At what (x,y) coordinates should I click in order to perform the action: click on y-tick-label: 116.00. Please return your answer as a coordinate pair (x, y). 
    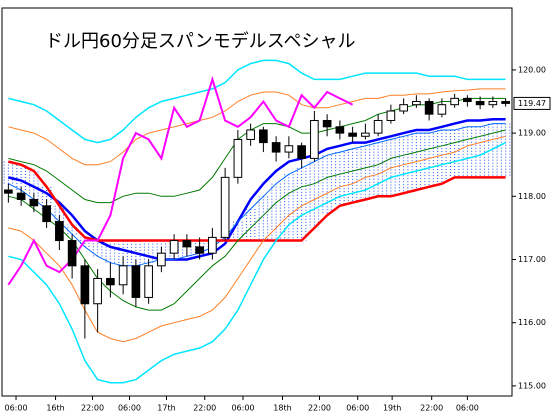
    Looking at the image, I should click on (532, 322).